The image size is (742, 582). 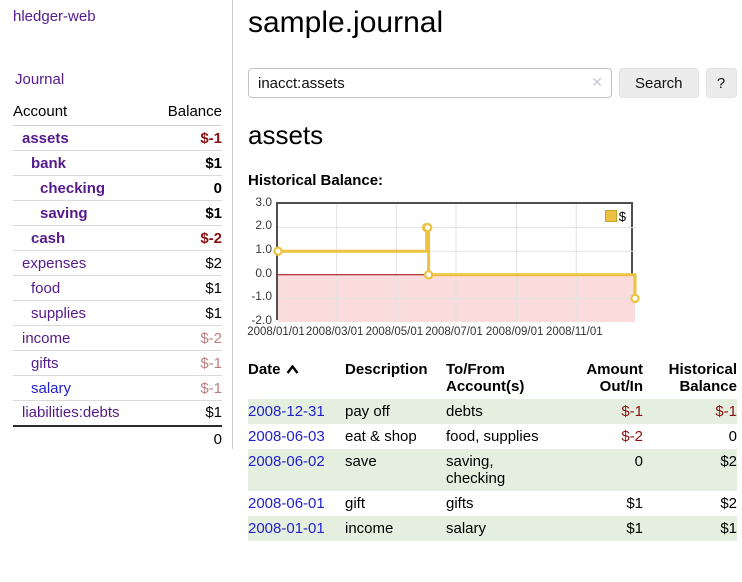 I want to click on transaction-description: gift, so click(x=355, y=503).